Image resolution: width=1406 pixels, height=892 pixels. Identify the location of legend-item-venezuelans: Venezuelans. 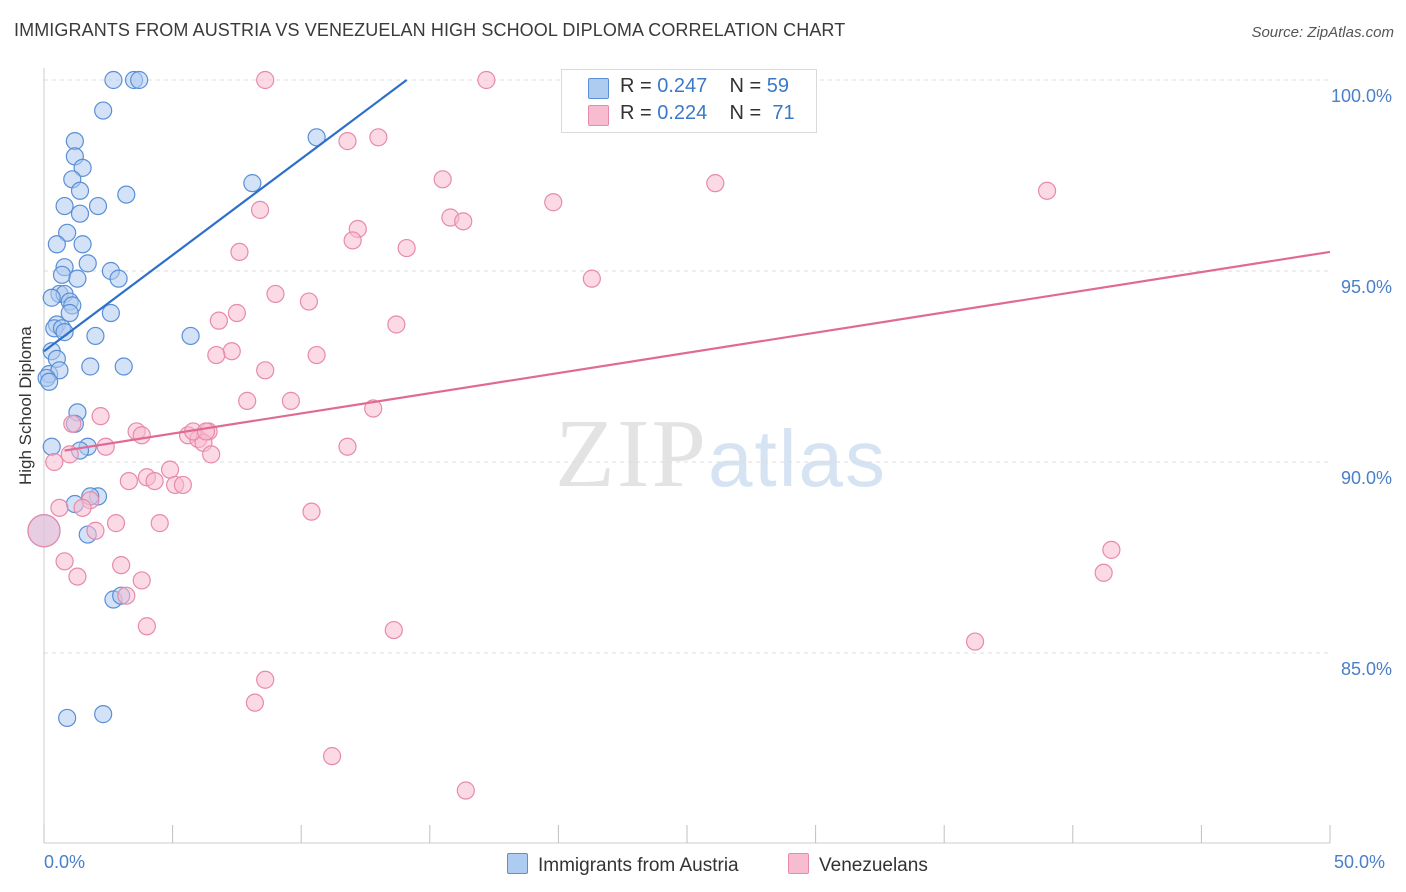
(858, 865).